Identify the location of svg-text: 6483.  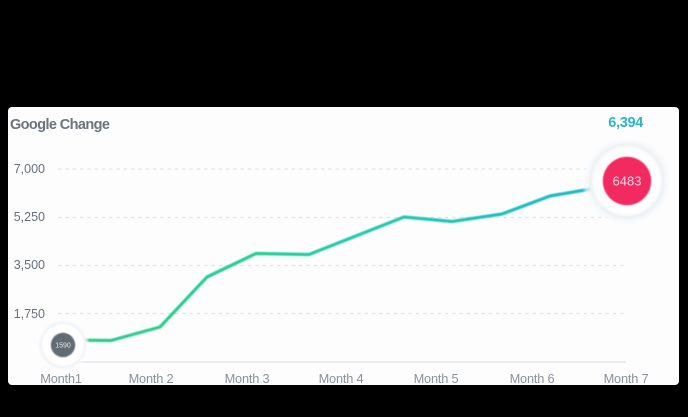
(627, 181).